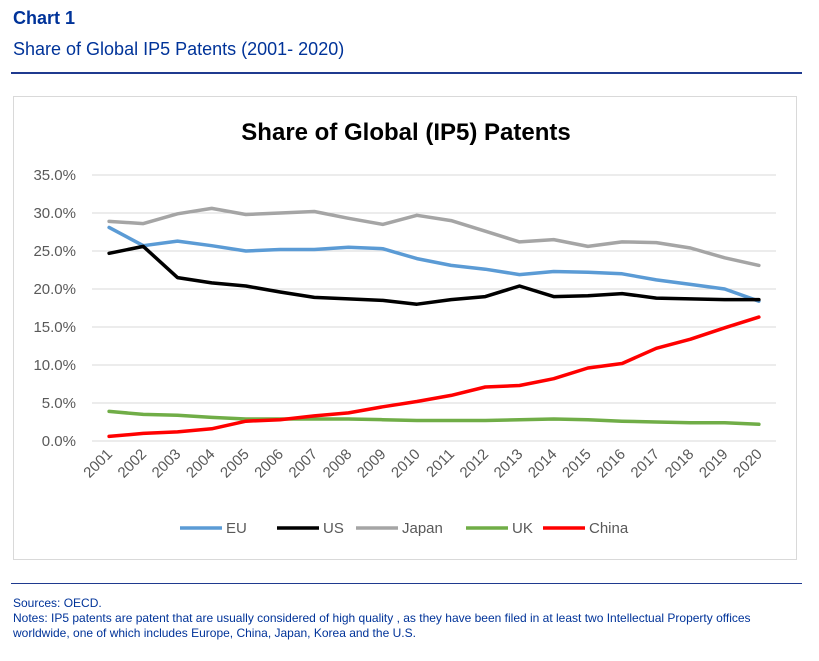 The width and height of the screenshot is (819, 661). I want to click on y-tick-label: 0.0%, so click(59, 441).